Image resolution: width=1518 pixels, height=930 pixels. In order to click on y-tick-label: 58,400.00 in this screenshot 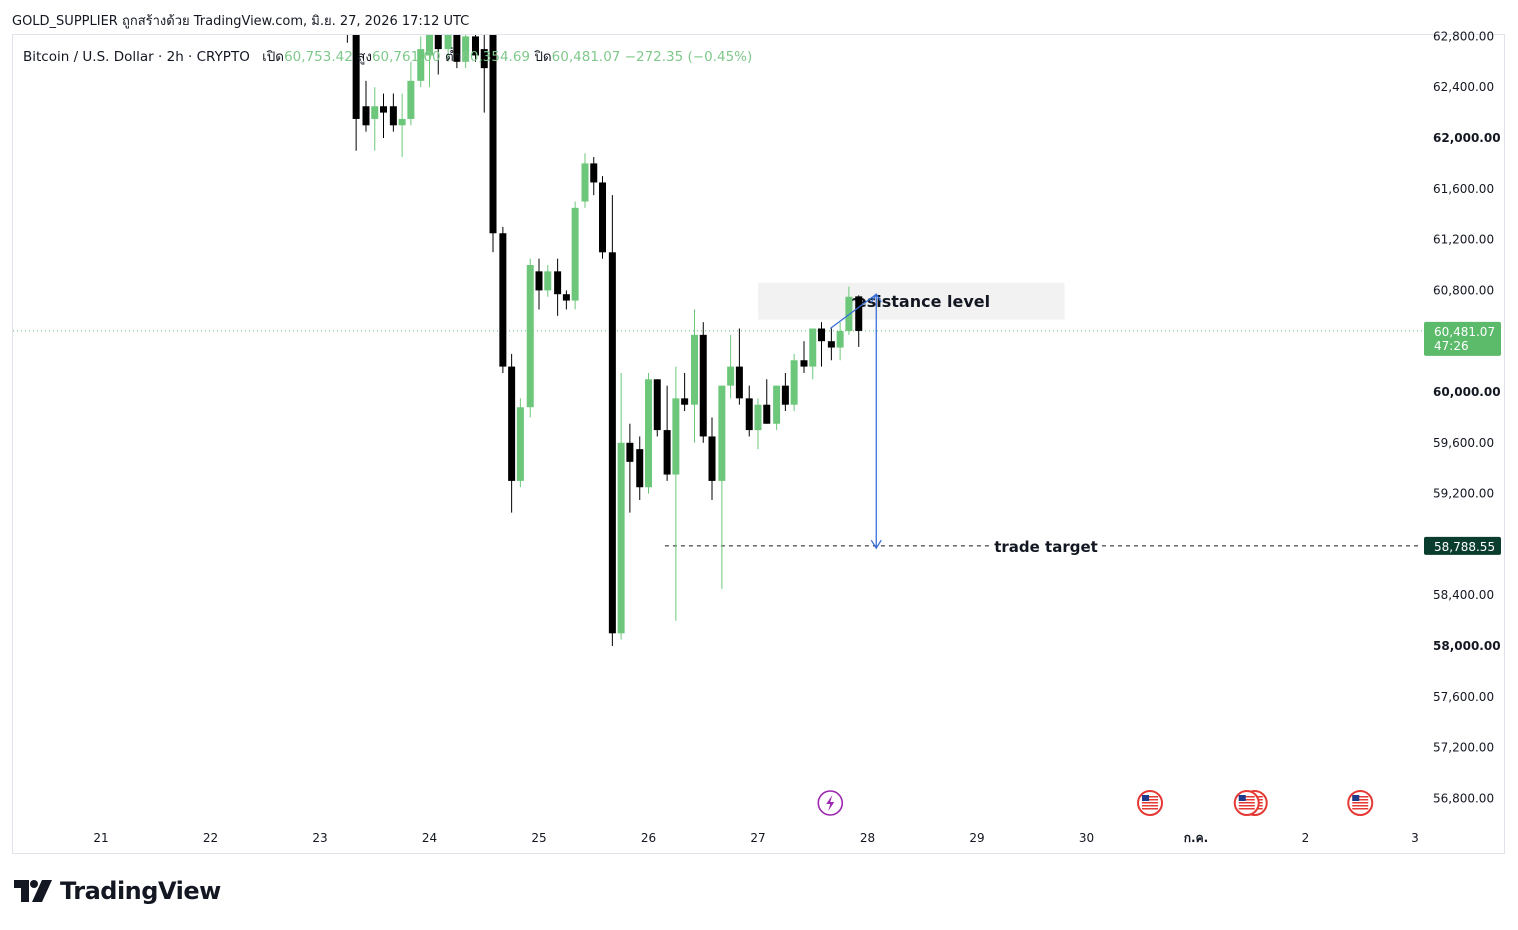, I will do `click(1463, 595)`.